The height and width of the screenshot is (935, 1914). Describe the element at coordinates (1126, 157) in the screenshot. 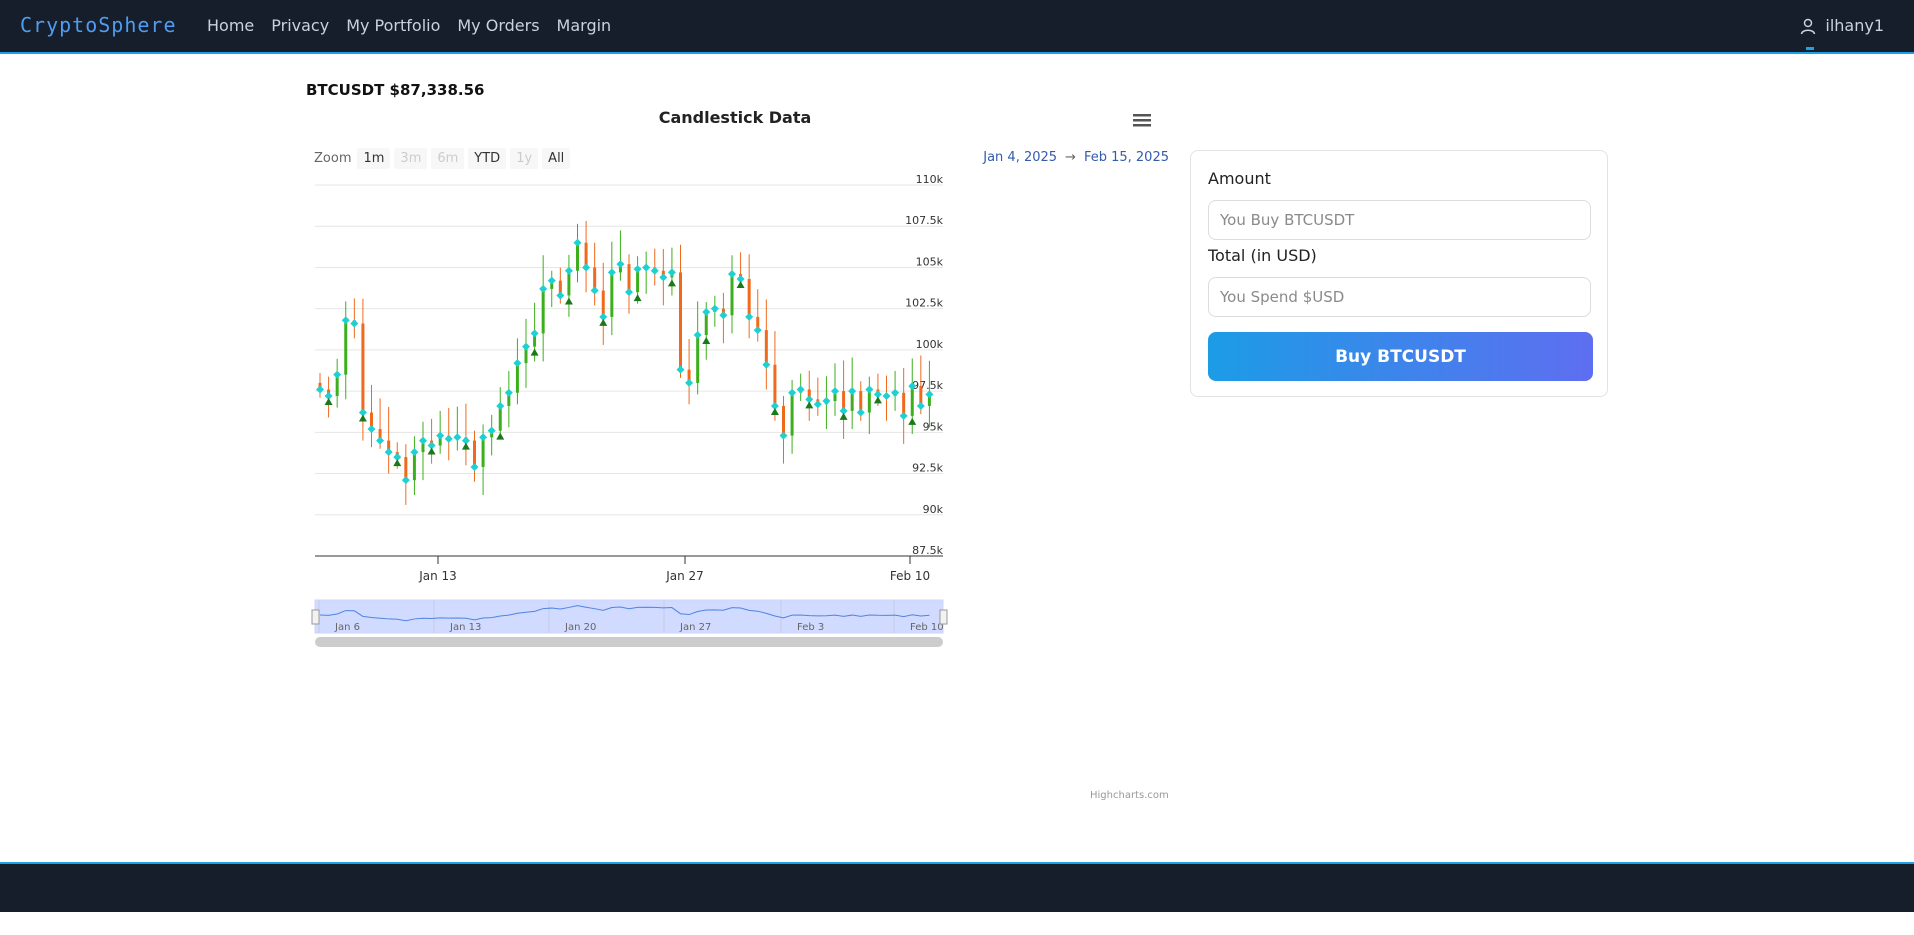

I see `range-to-input: Feb 15, 2025` at that location.